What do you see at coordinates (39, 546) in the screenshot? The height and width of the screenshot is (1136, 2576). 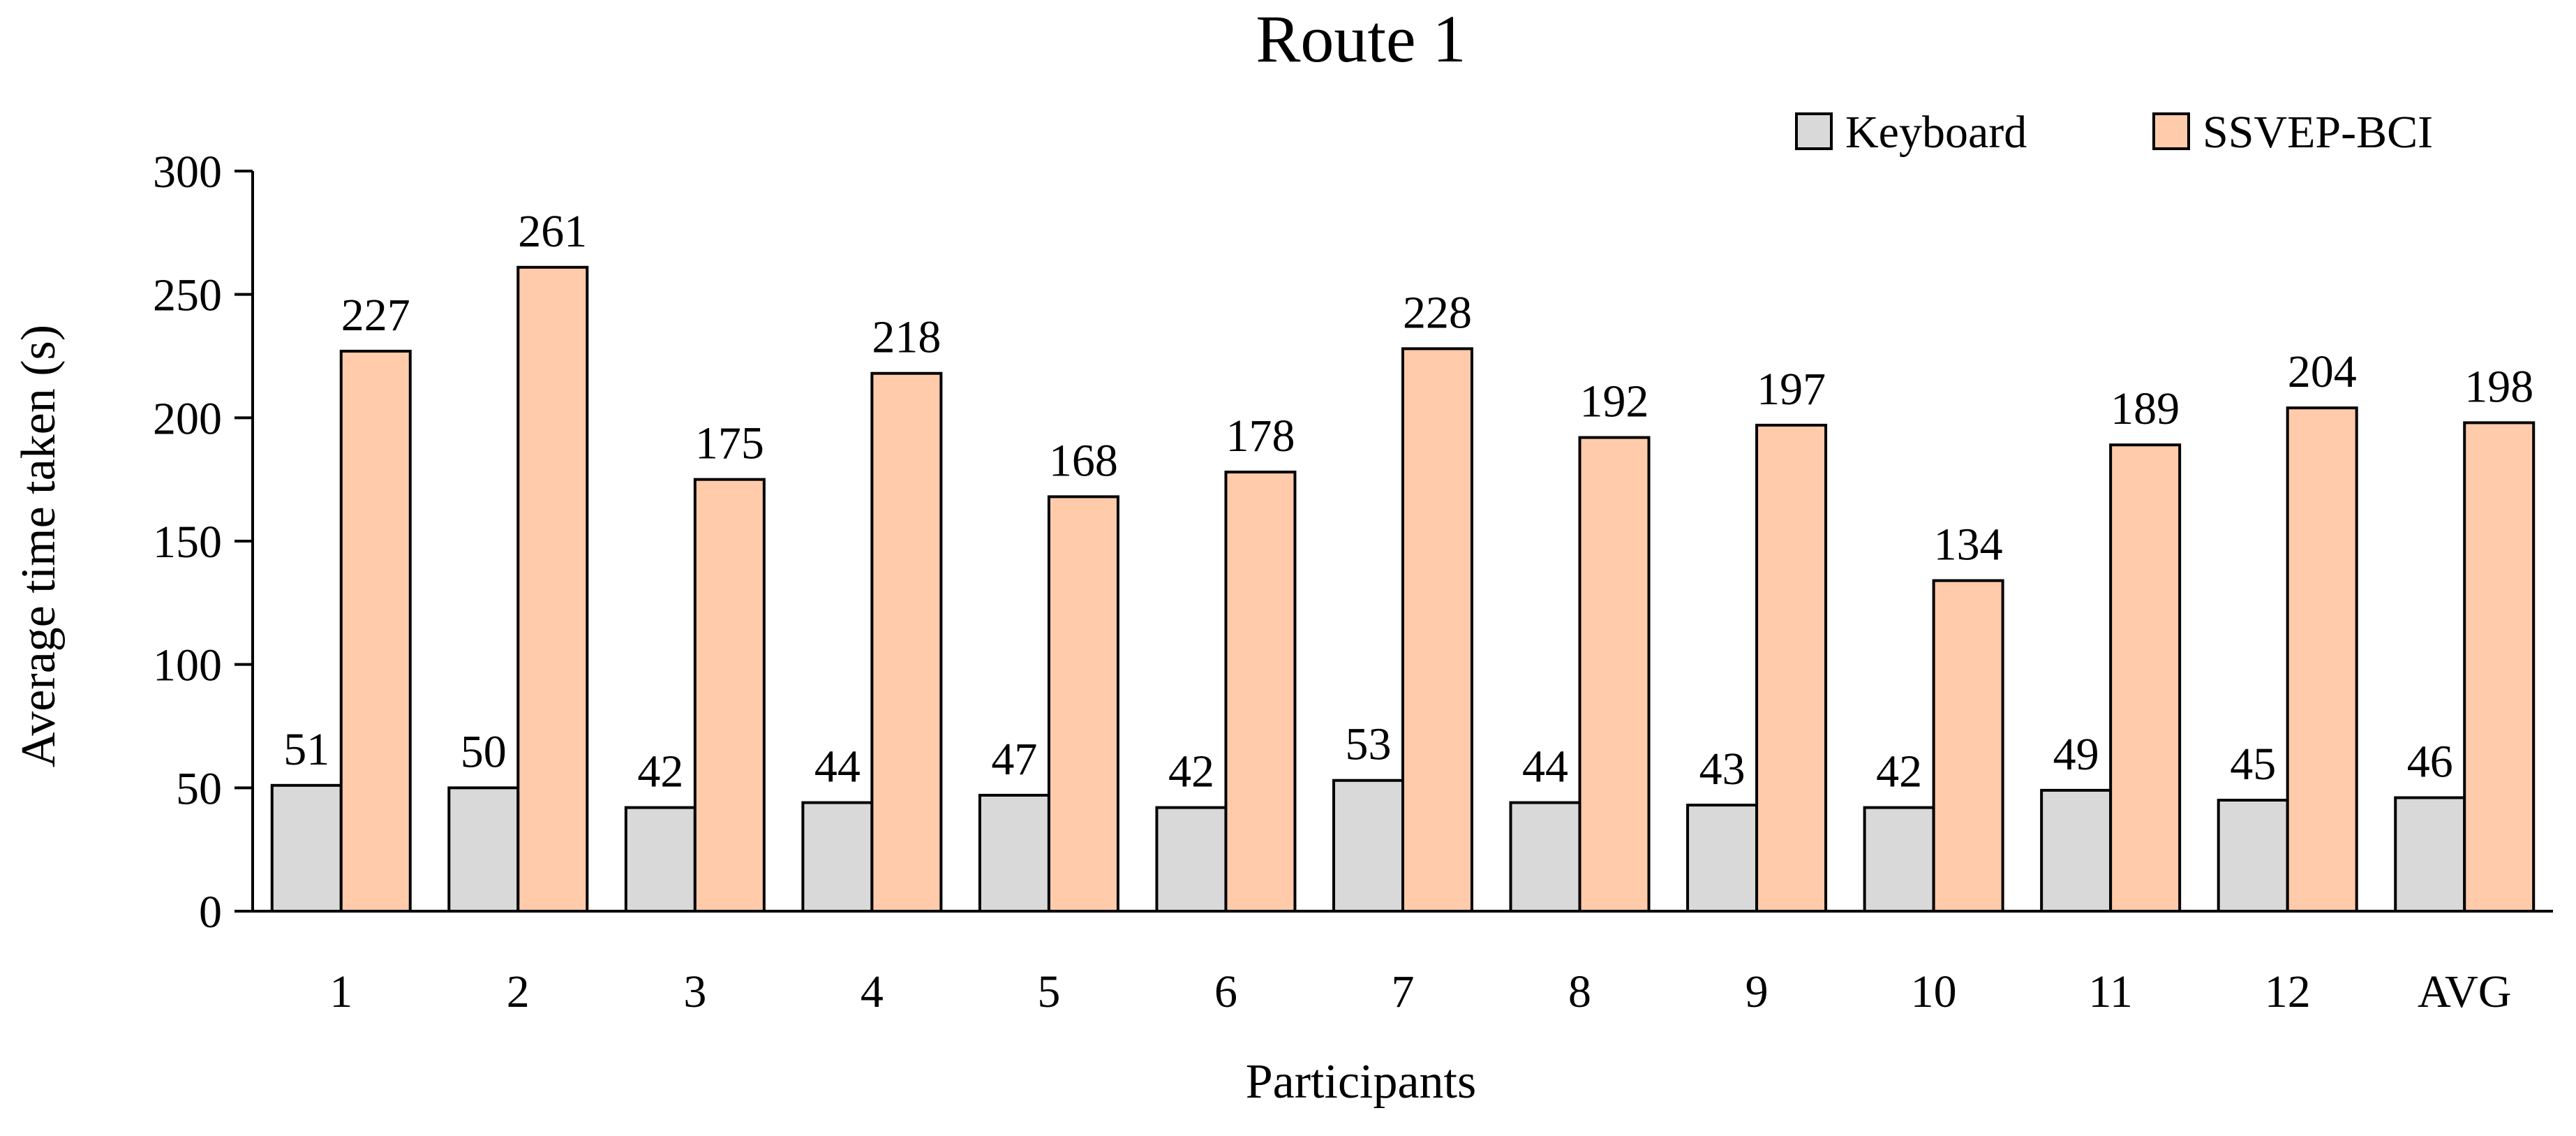 I see `y-axis-title: Average time taken (s)` at bounding box center [39, 546].